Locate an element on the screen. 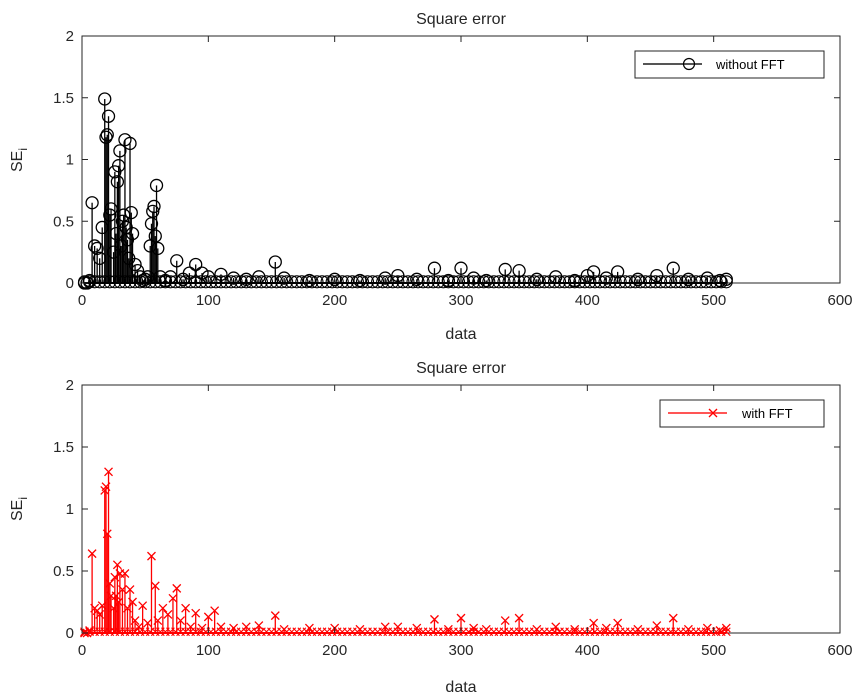 Image resolution: width=865 pixels, height=696 pixels. axes-top-title: Square error is located at coordinates (461, 19).